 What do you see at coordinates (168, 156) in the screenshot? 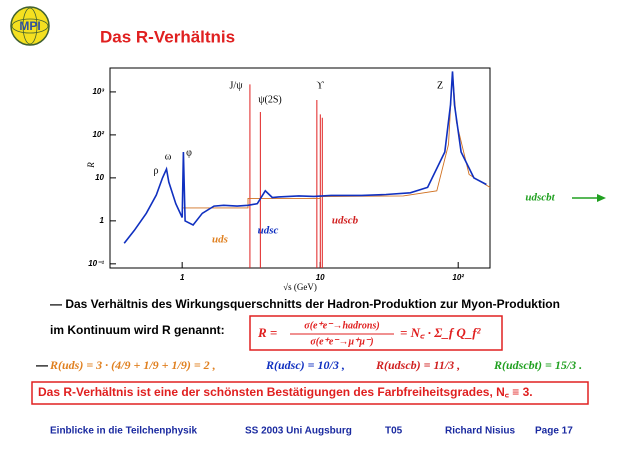
I see `peak-label: ω` at bounding box center [168, 156].